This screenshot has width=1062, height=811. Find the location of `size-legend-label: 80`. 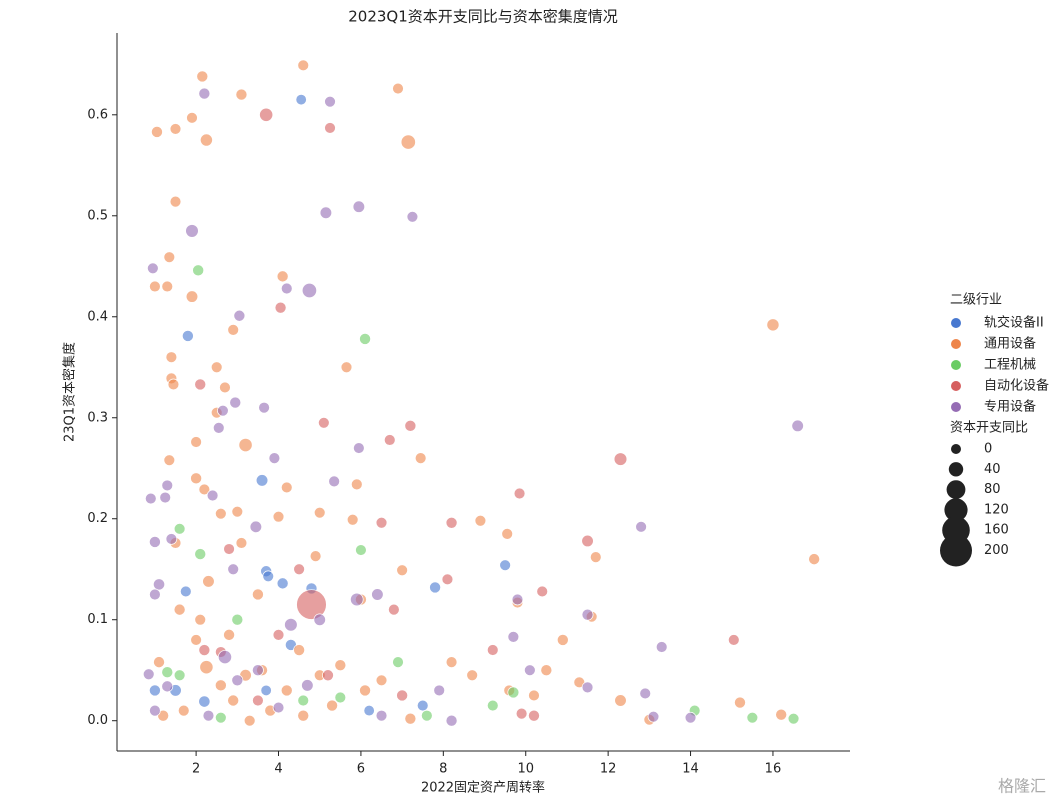

size-legend-label: 80 is located at coordinates (992, 489).